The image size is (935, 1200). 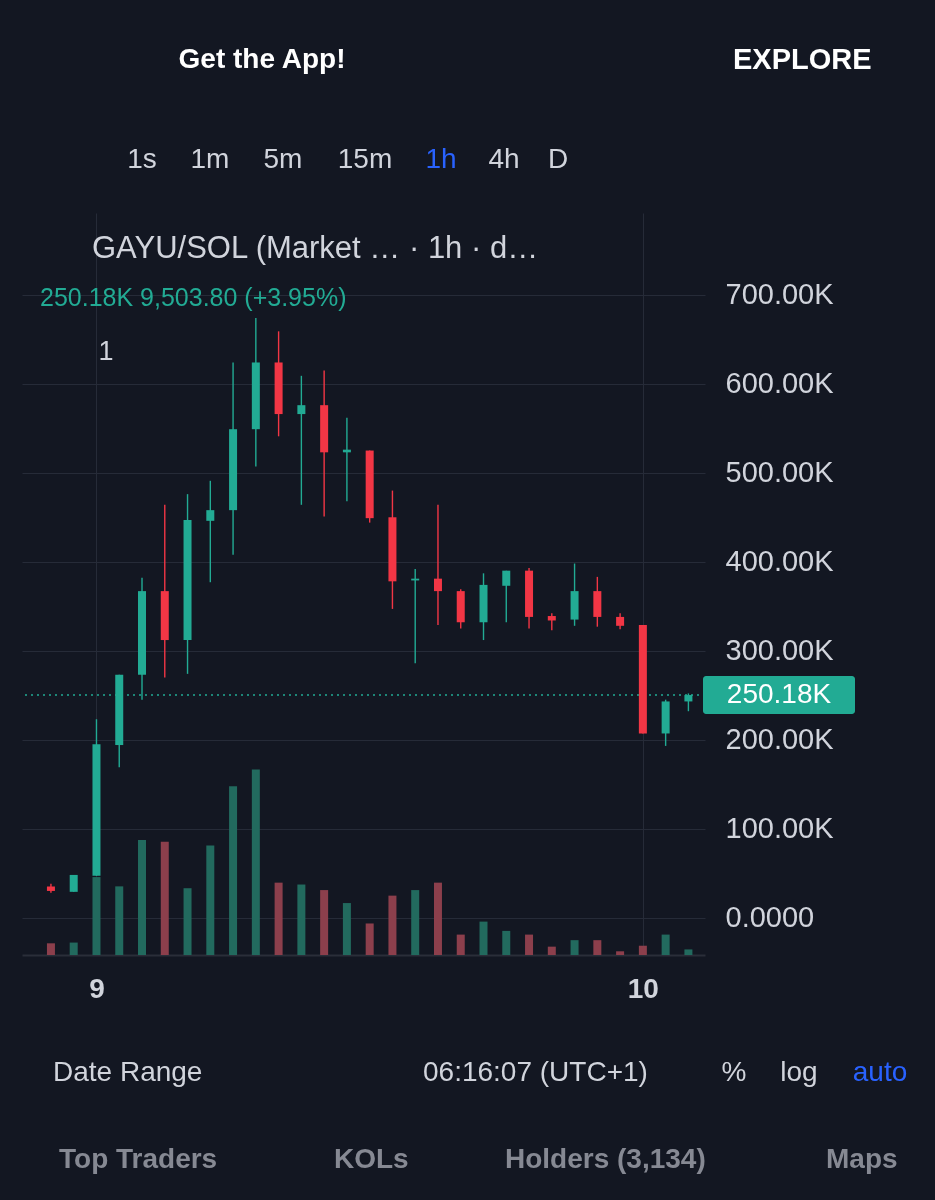 I want to click on text: Maps, so click(x=862, y=1158).